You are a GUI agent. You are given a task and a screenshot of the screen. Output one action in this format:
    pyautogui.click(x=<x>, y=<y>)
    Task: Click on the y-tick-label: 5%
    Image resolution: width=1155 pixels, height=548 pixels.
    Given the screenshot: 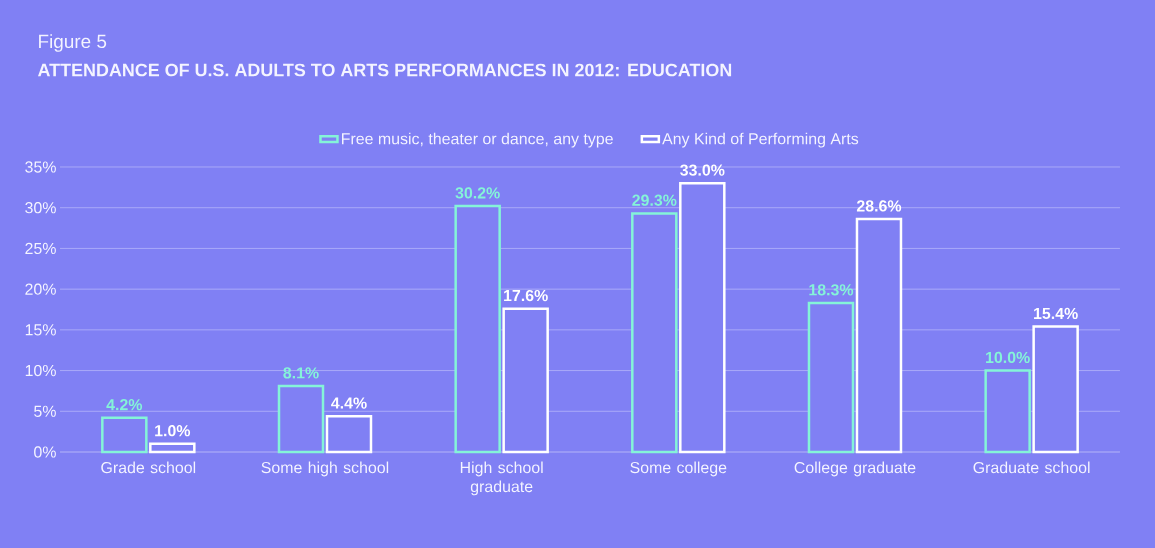 What is the action you would take?
    pyautogui.click(x=45, y=411)
    